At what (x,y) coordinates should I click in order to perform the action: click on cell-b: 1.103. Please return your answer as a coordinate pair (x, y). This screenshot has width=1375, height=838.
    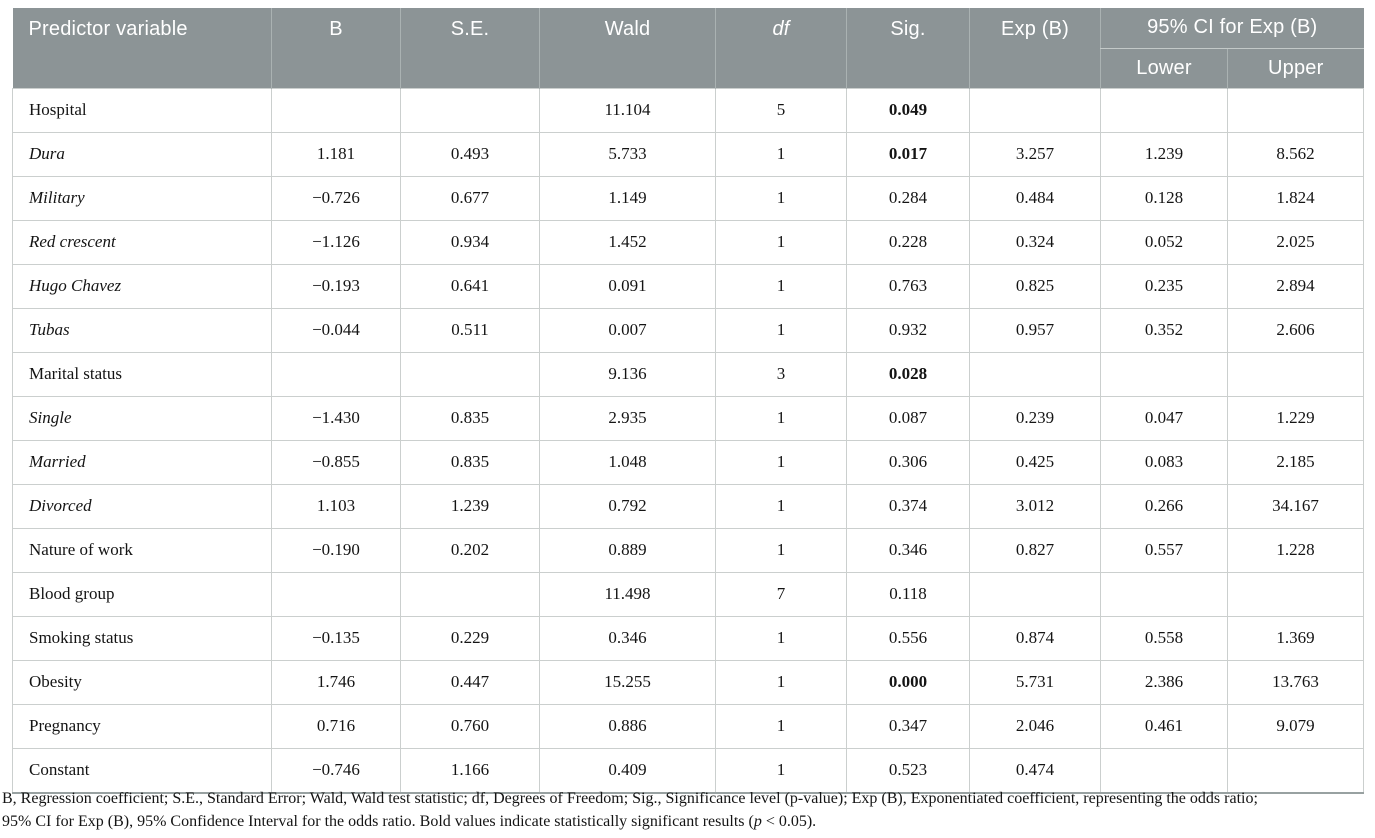
    Looking at the image, I should click on (336, 506).